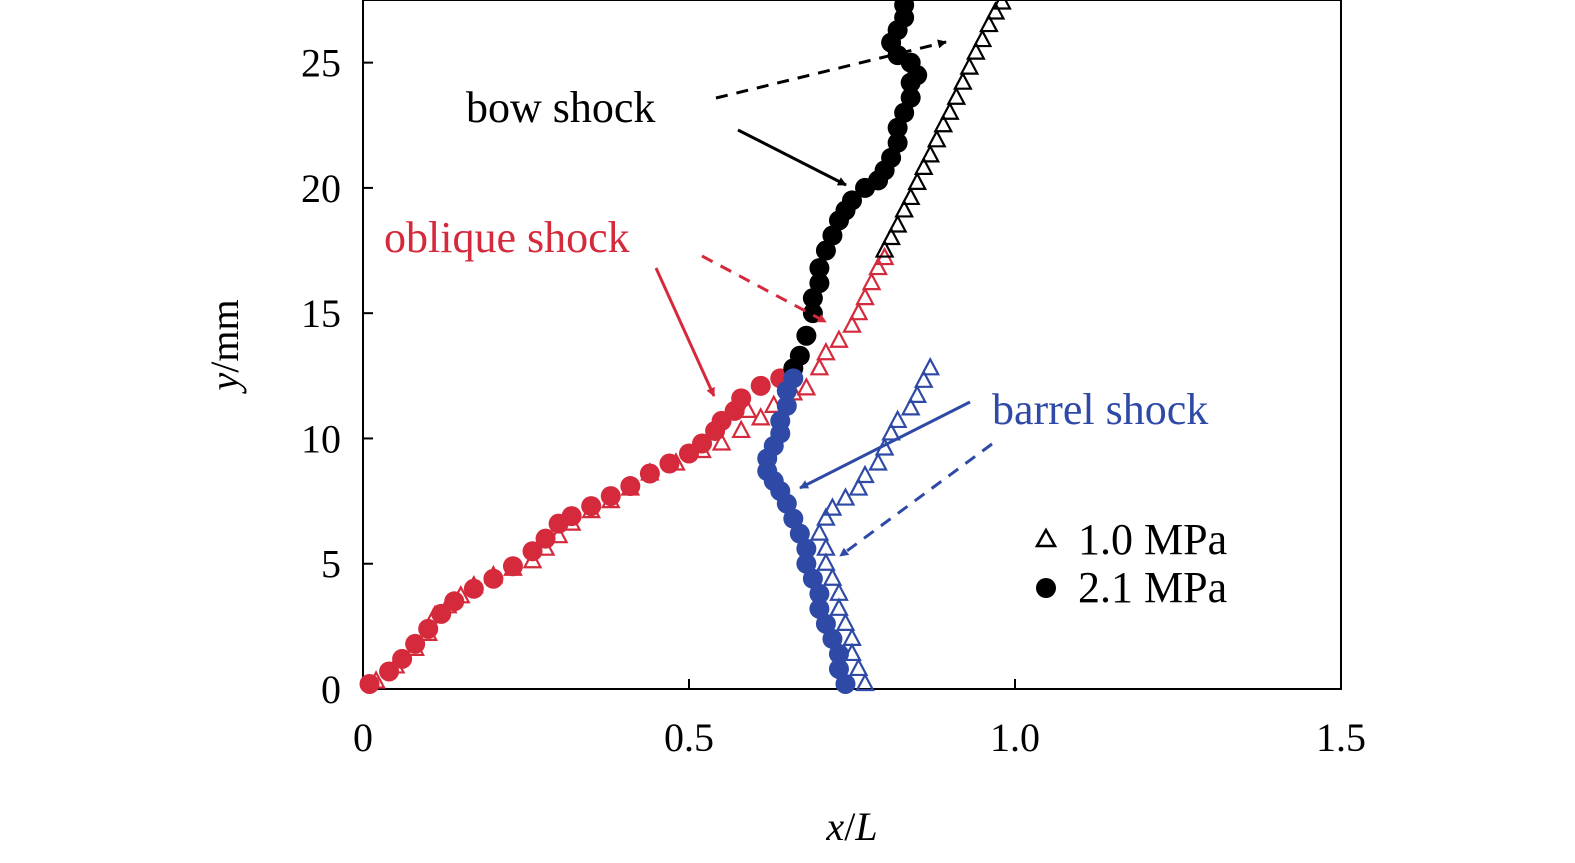  I want to click on barrel-shock-arrow-solid, so click(885, 445).